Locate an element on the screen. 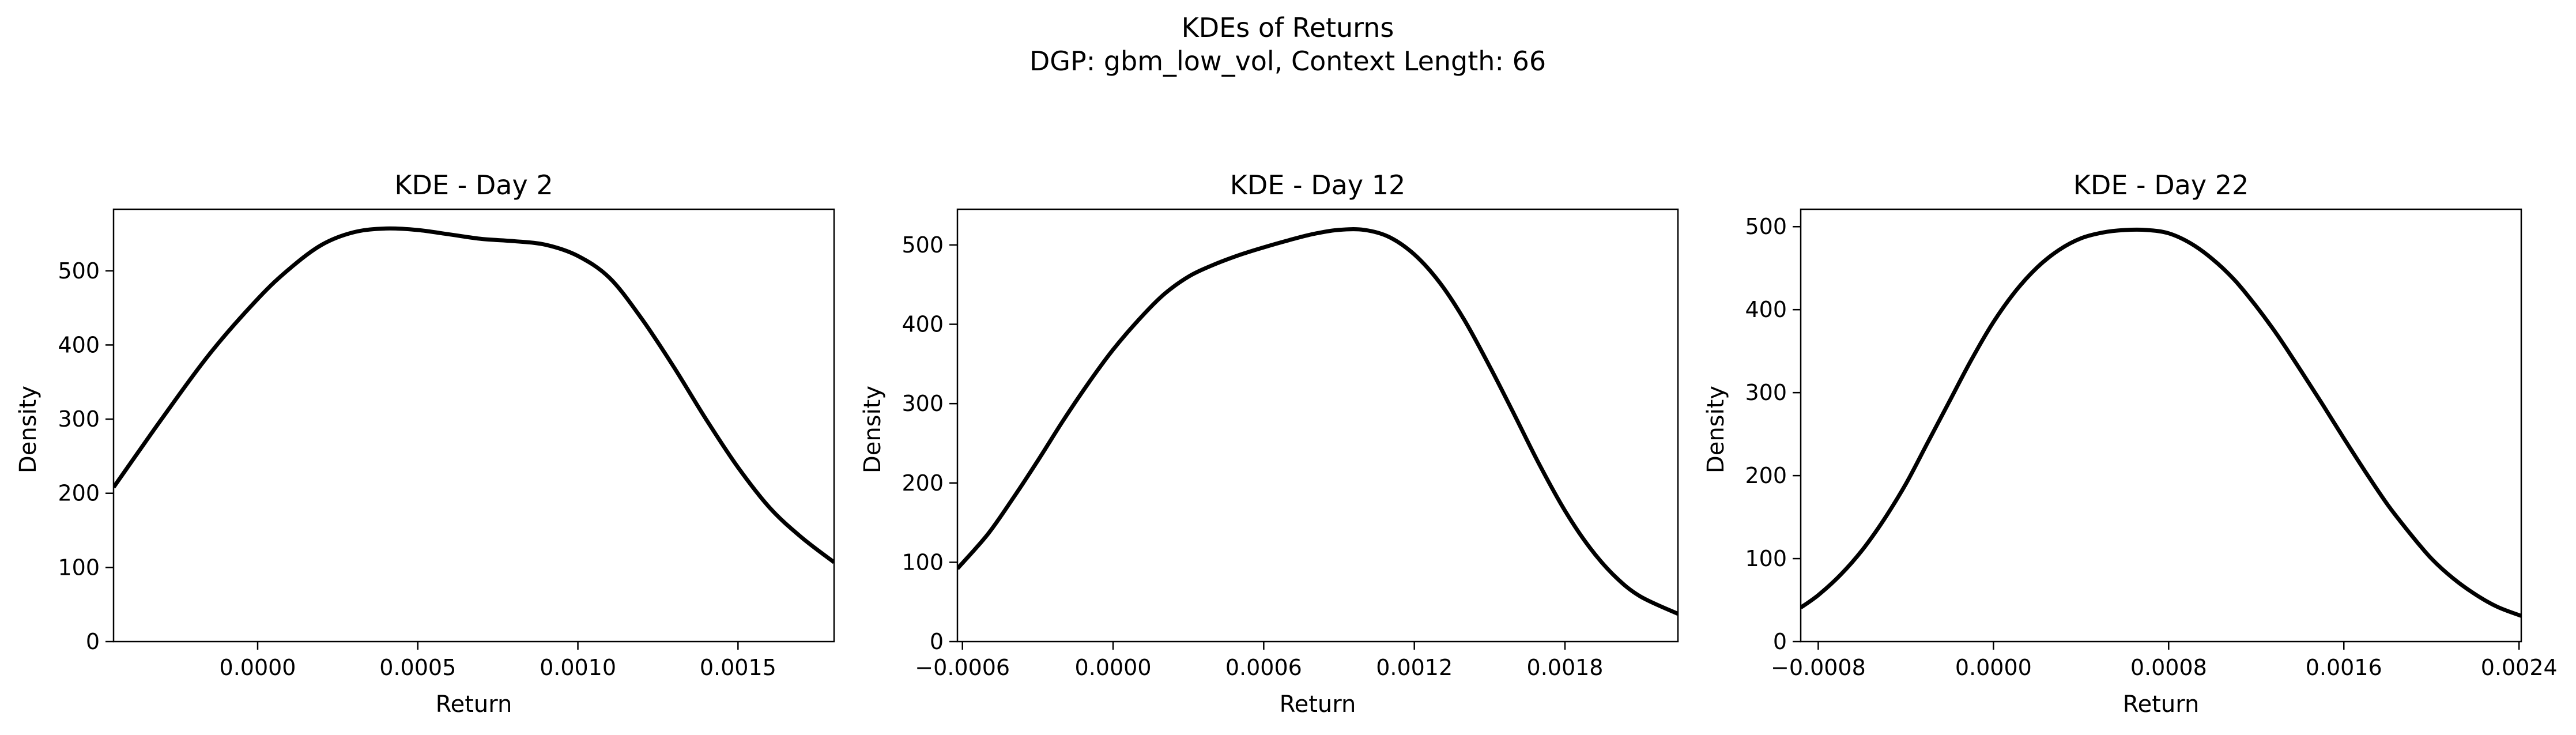 The width and height of the screenshot is (2576, 735). x-tick-label: 0.0012 is located at coordinates (1414, 667).